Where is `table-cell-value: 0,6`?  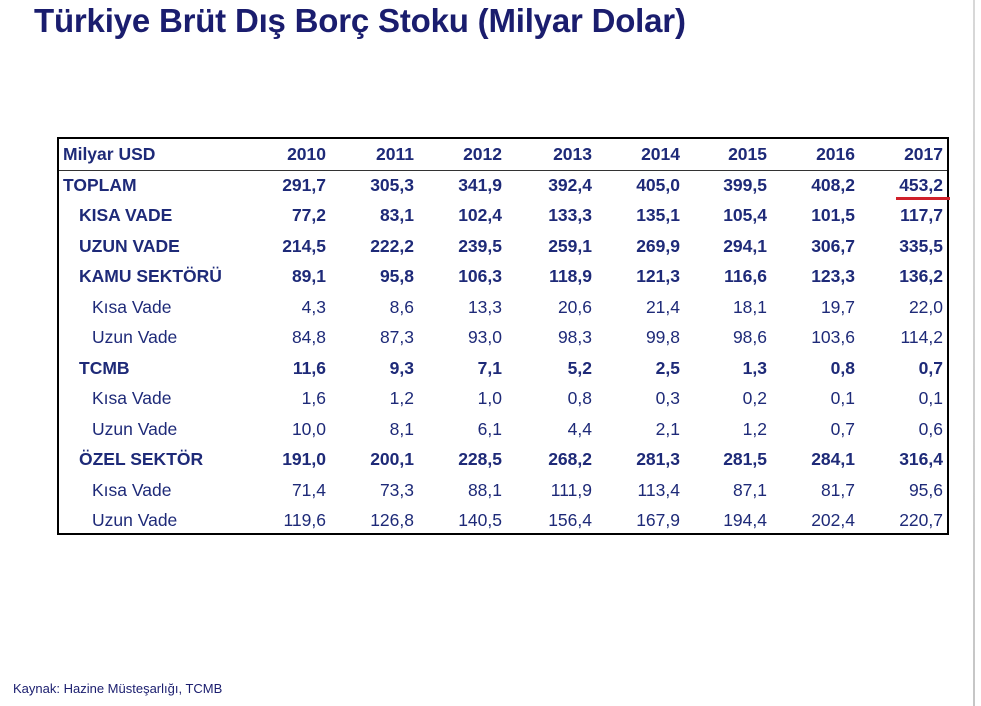
table-cell-value: 0,6 is located at coordinates (930, 428).